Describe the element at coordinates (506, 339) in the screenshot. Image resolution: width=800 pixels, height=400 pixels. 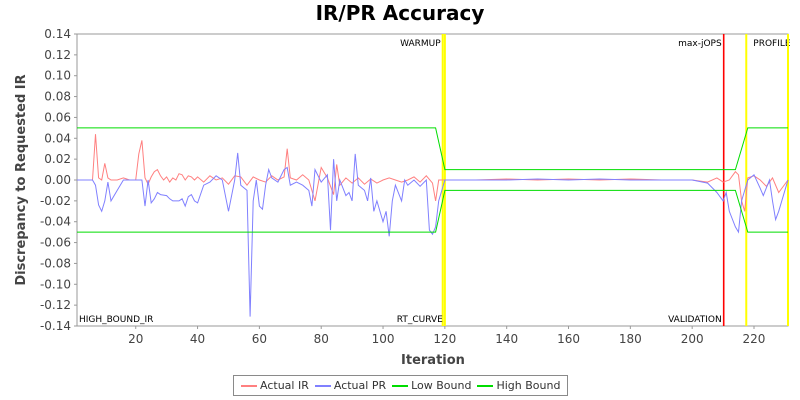
I see `x-tick-label: 140` at that location.